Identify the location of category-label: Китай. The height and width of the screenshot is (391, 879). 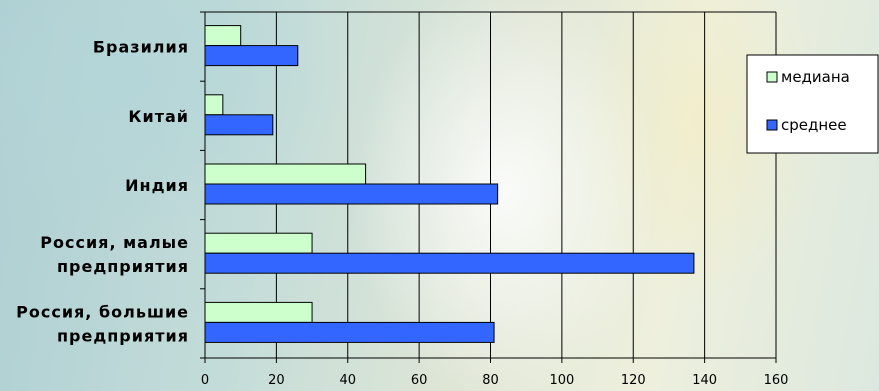
(158, 116).